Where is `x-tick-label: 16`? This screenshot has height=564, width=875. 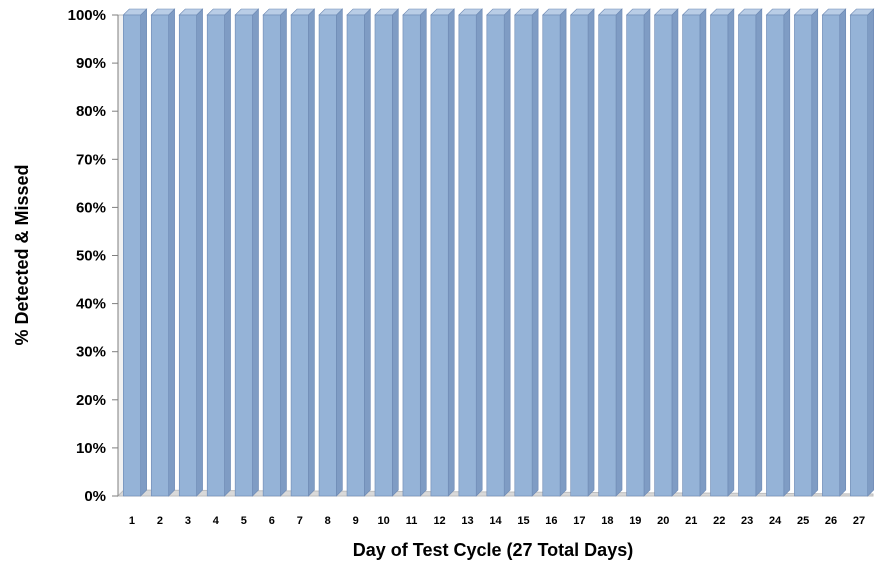 x-tick-label: 16 is located at coordinates (551, 521).